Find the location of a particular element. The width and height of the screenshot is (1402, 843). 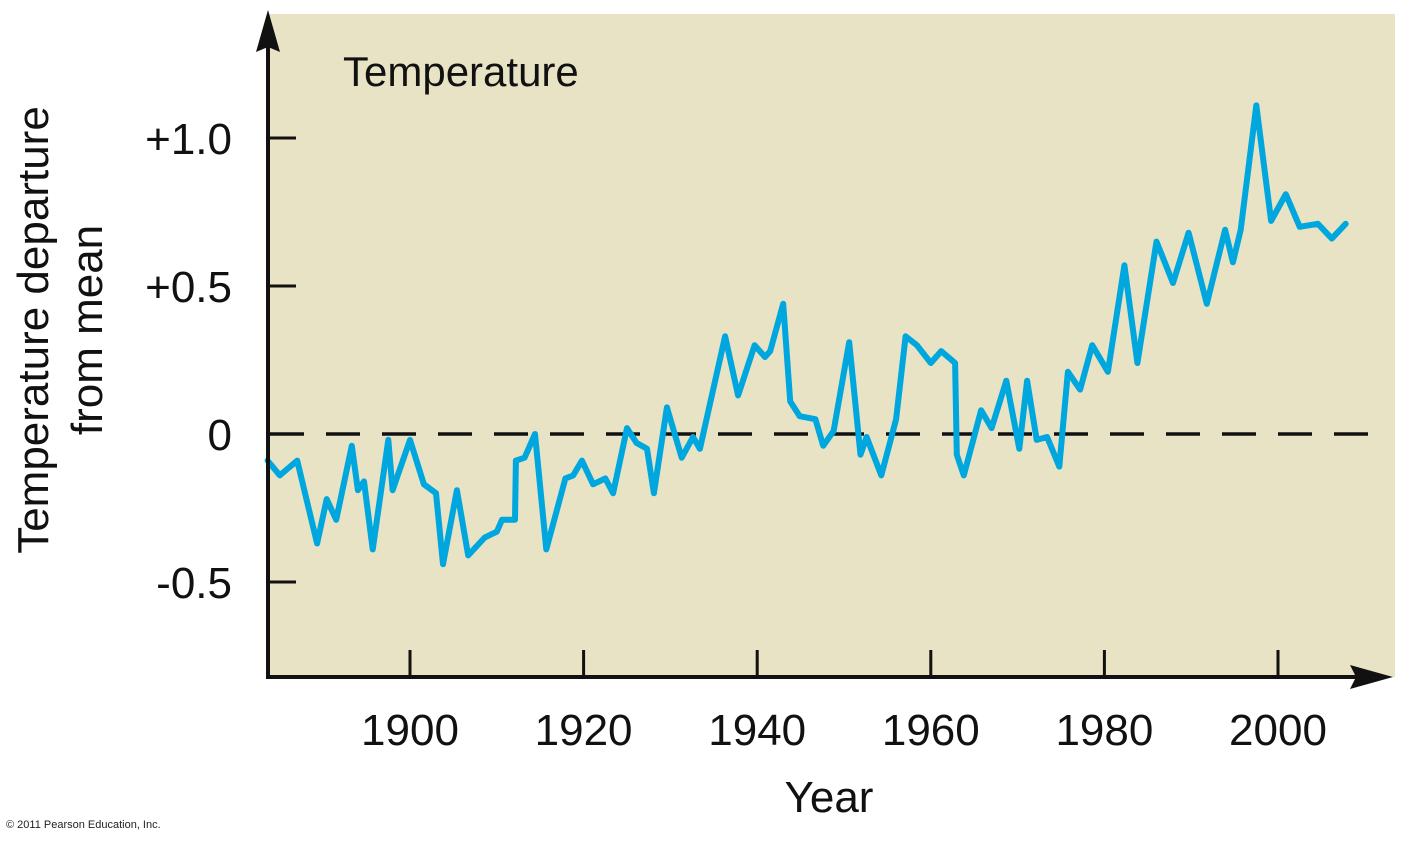

x-axis-arrowhead-icon is located at coordinates (1371, 677).